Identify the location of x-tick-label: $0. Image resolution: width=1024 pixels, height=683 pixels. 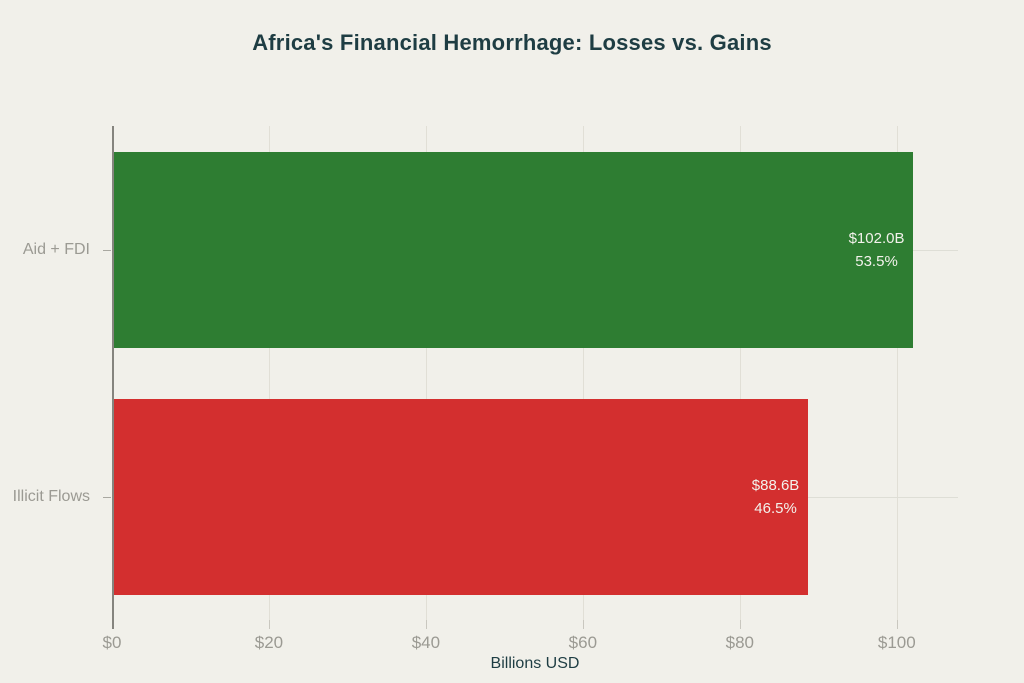
(112, 642).